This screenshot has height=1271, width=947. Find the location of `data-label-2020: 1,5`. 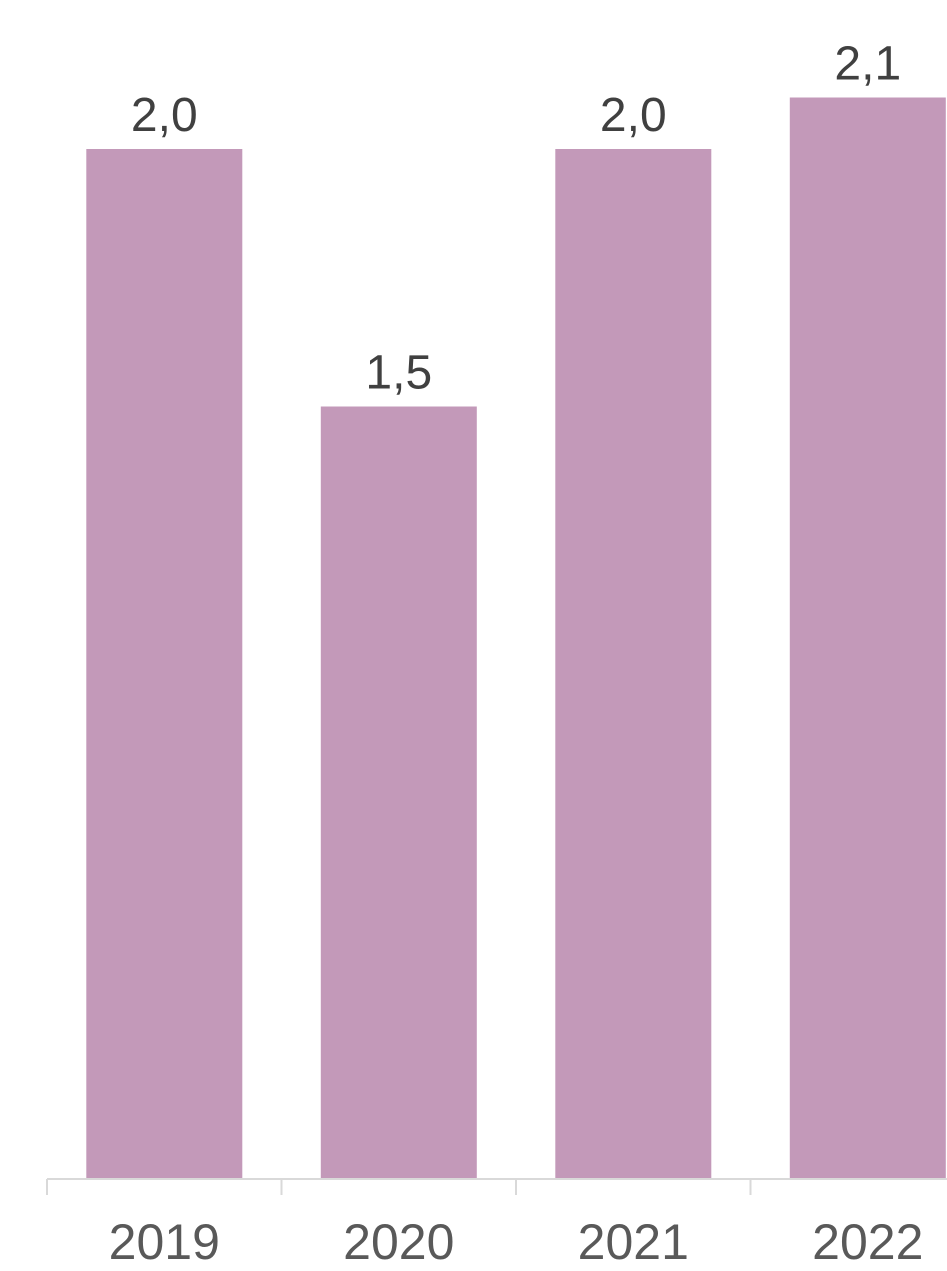

data-label-2020: 1,5 is located at coordinates (398, 373).